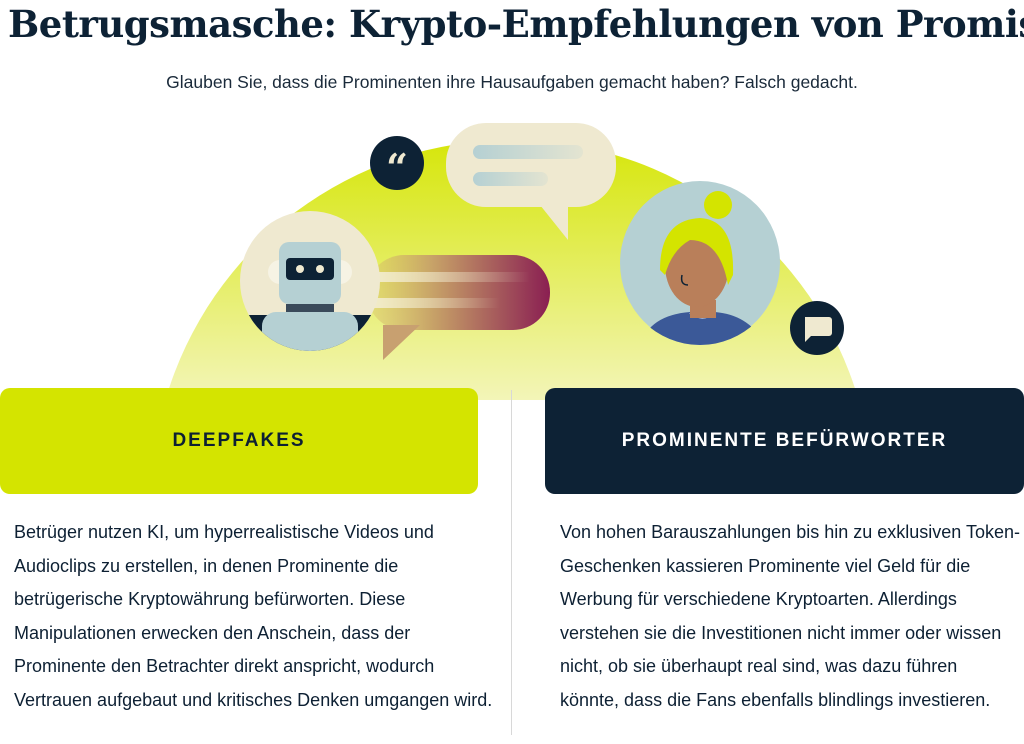 The height and width of the screenshot is (744, 1024). I want to click on card-label: DEEPFAKES, so click(239, 440).